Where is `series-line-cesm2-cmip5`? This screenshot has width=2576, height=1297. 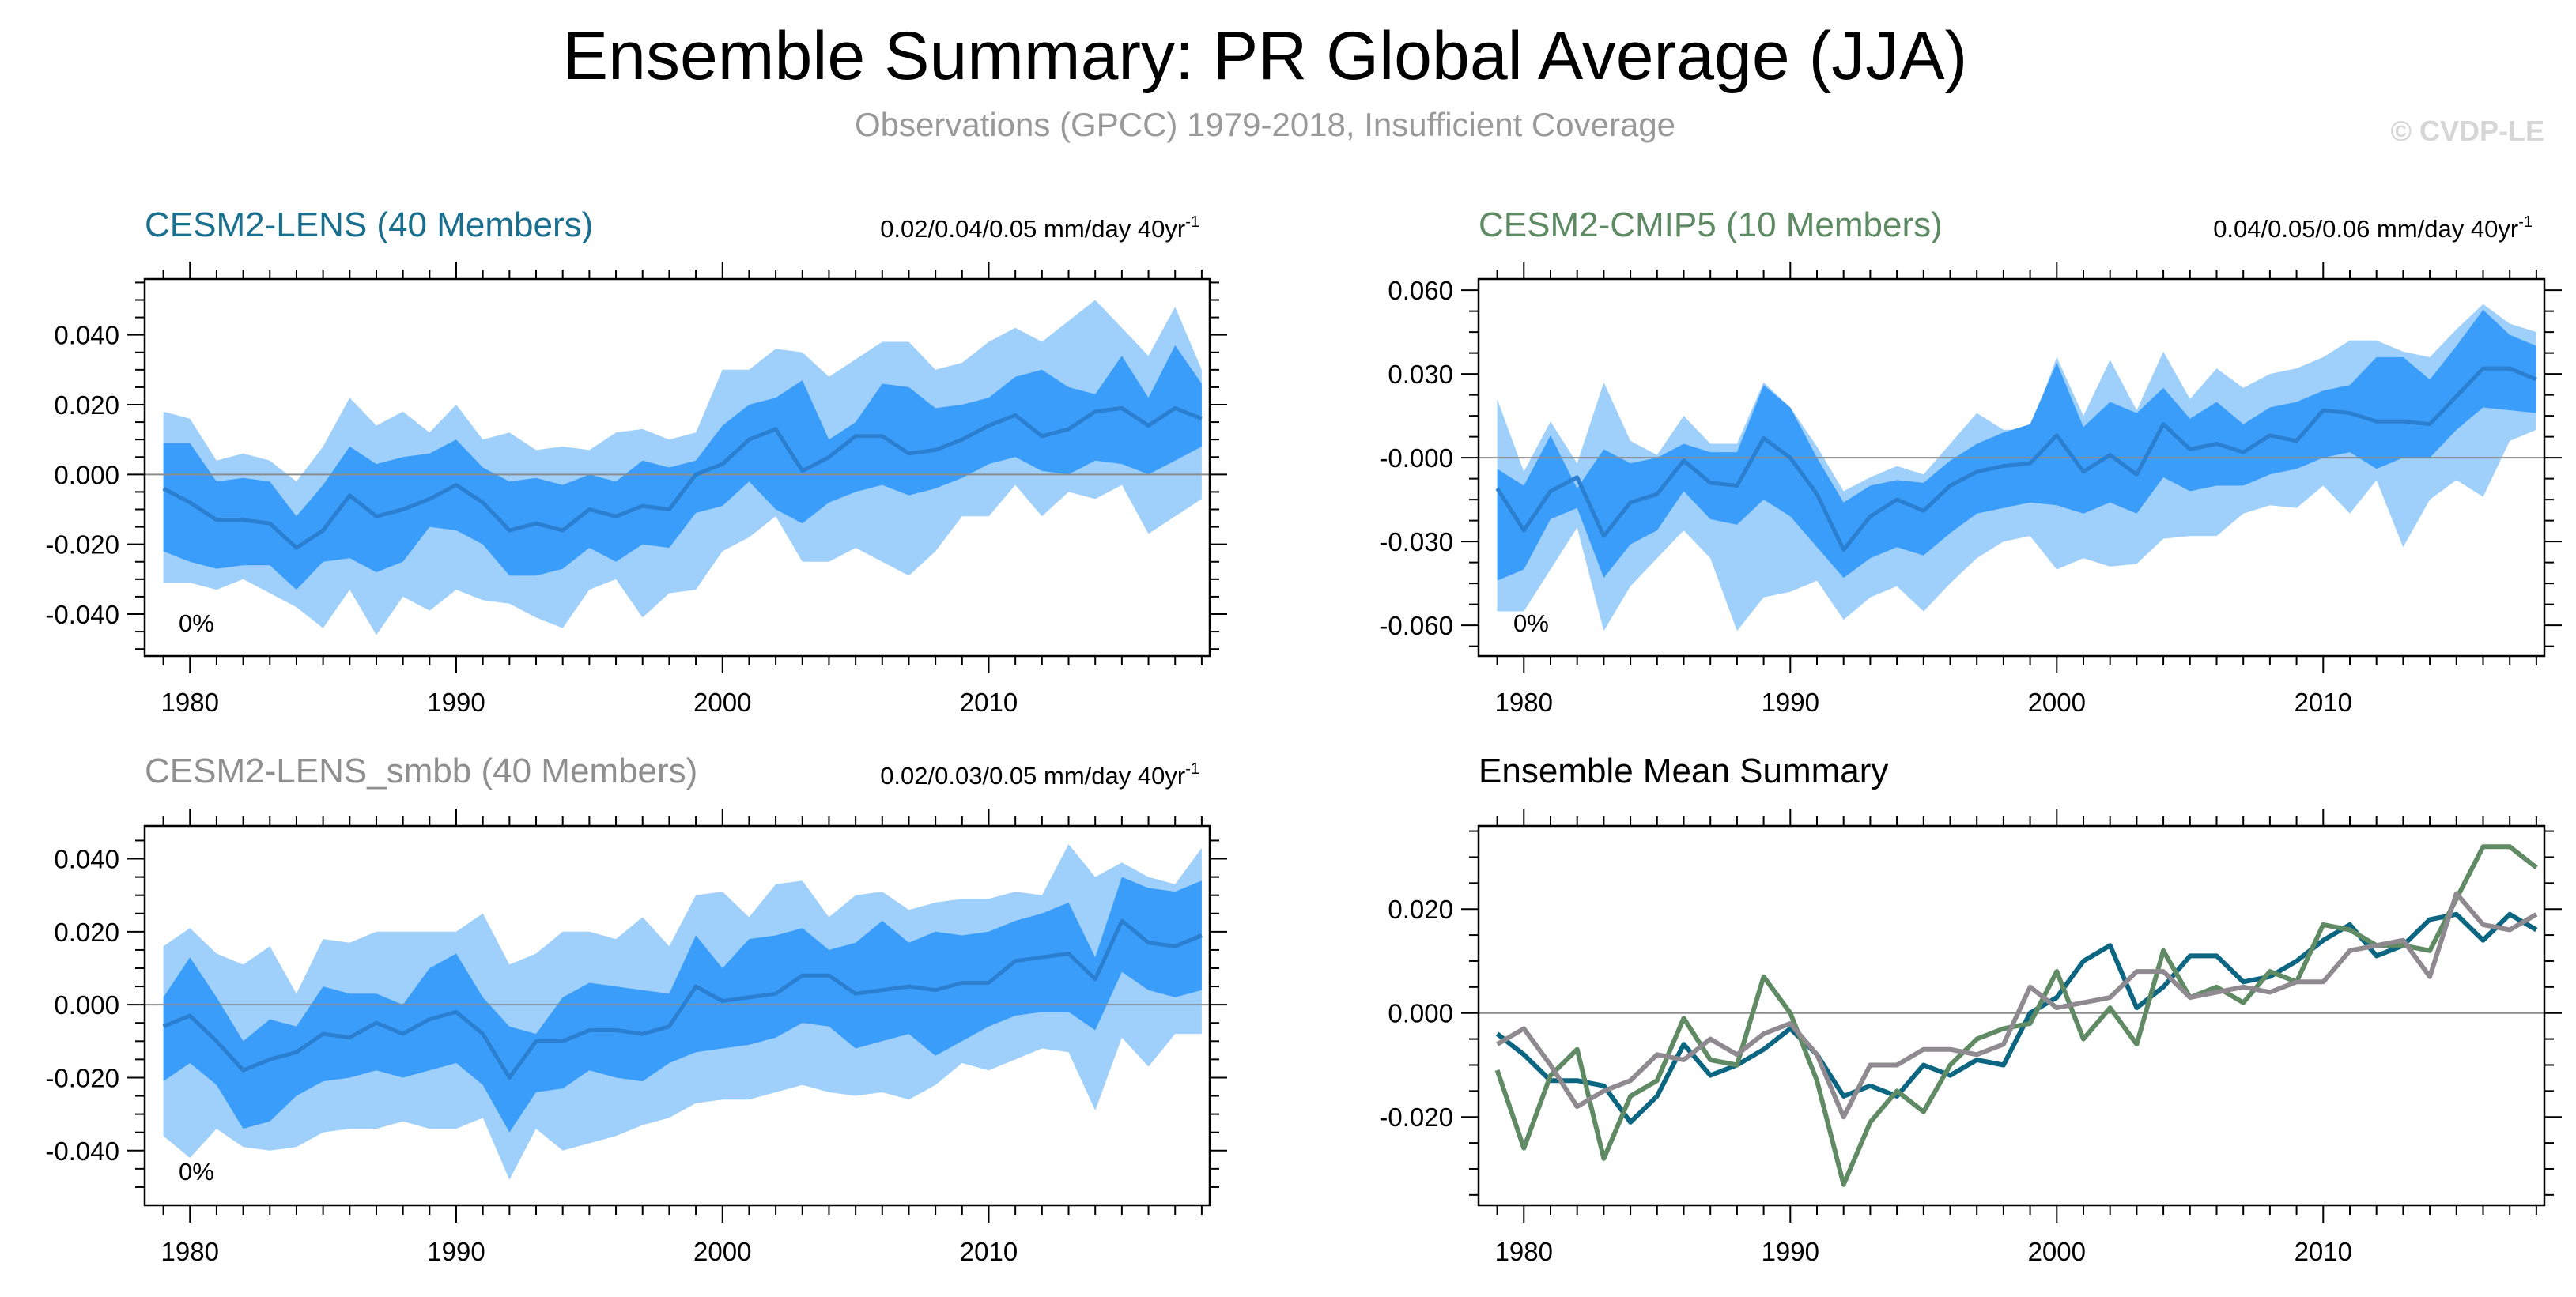
series-line-cesm2-cmip5 is located at coordinates (2016, 1016).